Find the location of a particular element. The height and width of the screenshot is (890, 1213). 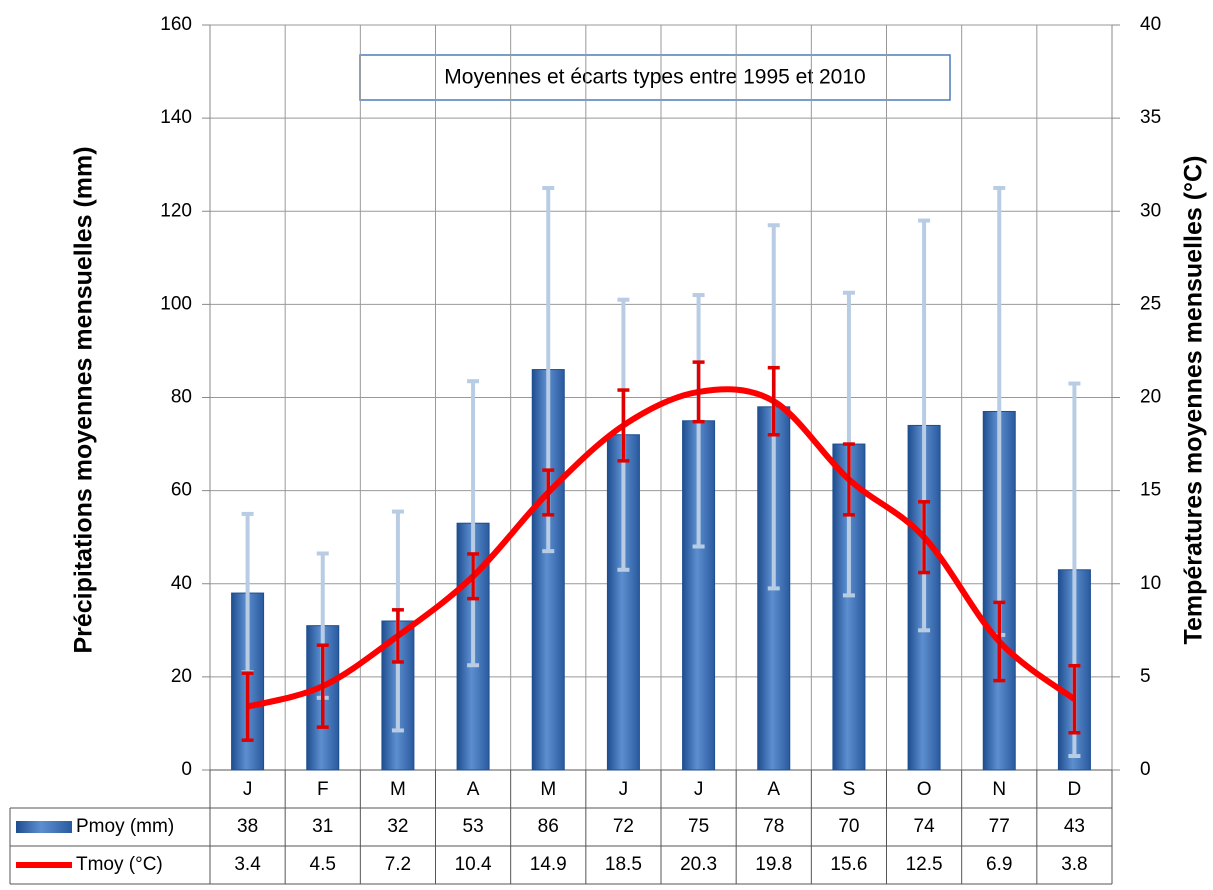

table-value: 70 is located at coordinates (848, 826).